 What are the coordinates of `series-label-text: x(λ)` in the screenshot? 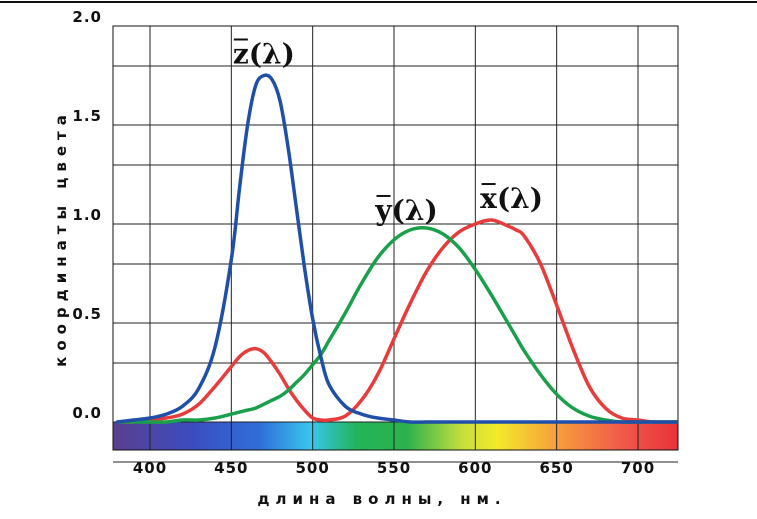 It's located at (511, 198).